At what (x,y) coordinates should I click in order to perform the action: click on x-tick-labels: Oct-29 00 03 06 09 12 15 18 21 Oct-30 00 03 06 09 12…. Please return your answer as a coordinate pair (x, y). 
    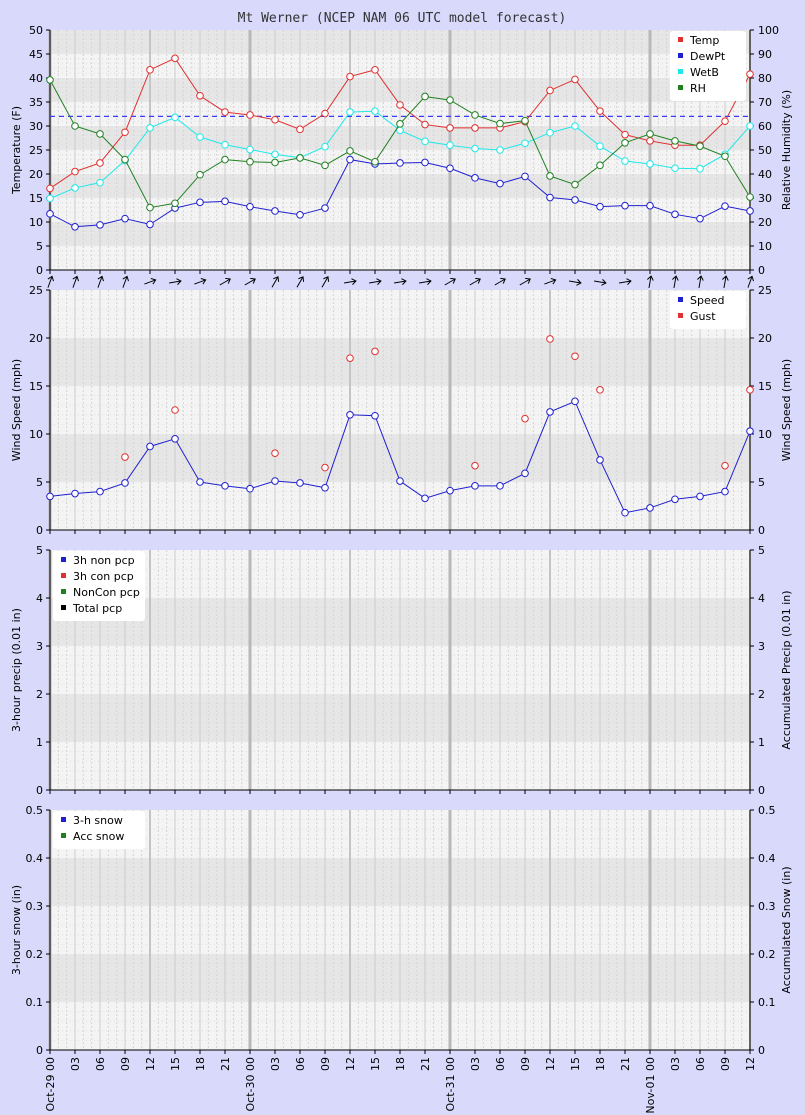
    Looking at the image, I should click on (400, 1085).